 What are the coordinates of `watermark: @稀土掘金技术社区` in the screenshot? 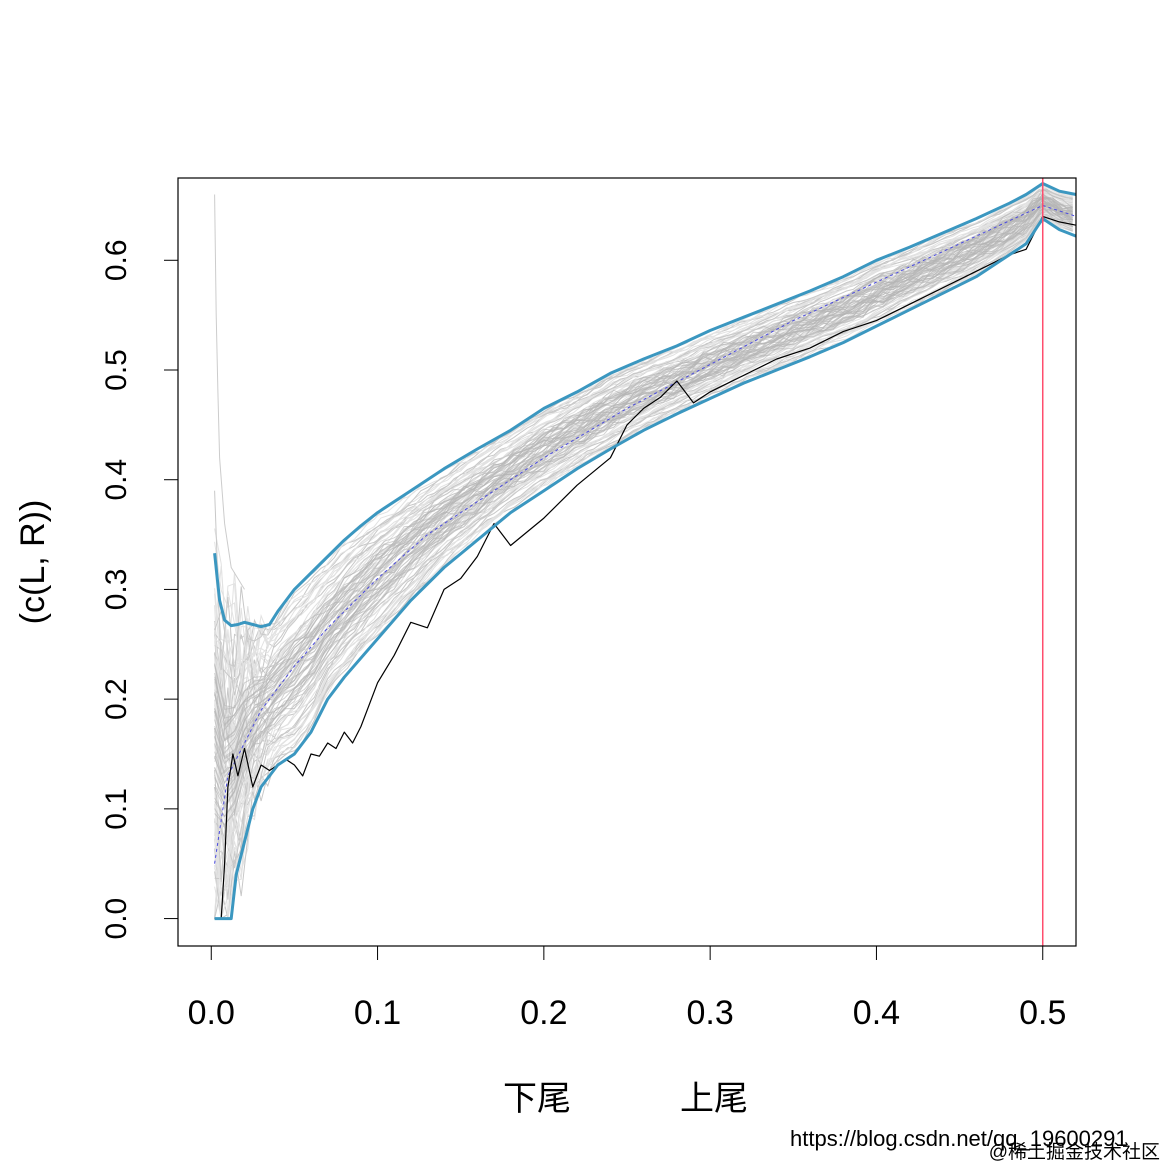 It's located at (1074, 1152).